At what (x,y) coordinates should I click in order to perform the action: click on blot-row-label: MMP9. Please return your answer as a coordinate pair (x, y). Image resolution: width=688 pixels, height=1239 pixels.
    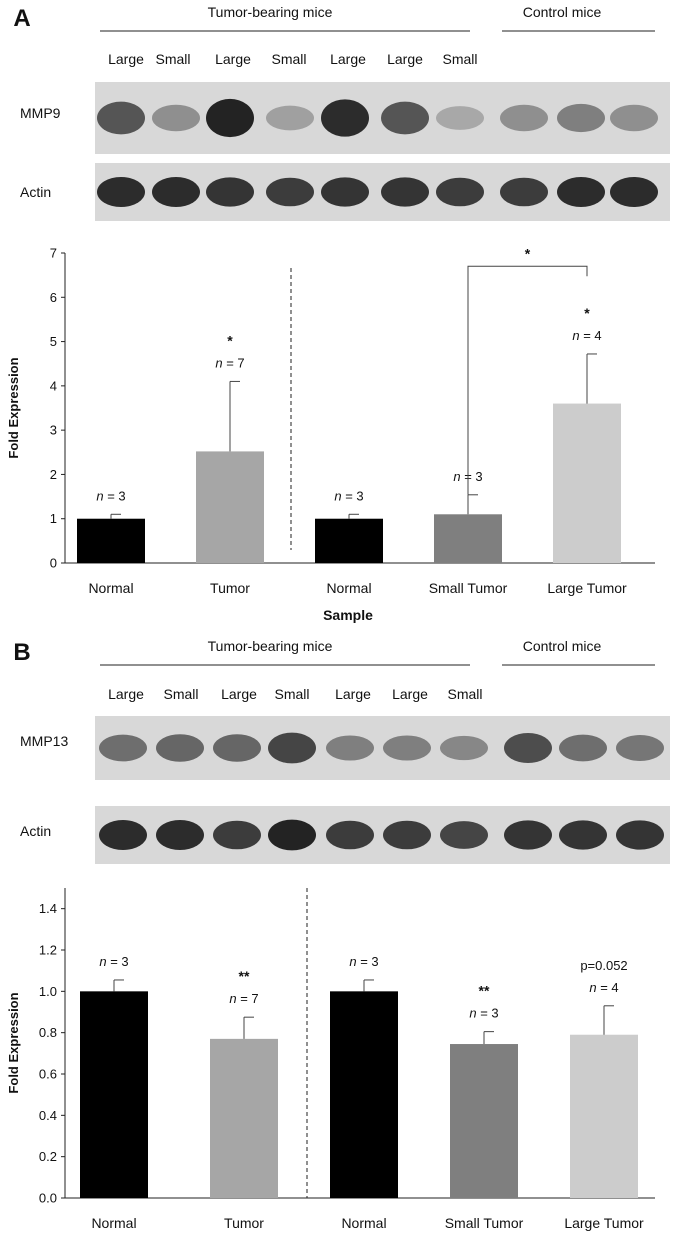
    Looking at the image, I should click on (40, 113).